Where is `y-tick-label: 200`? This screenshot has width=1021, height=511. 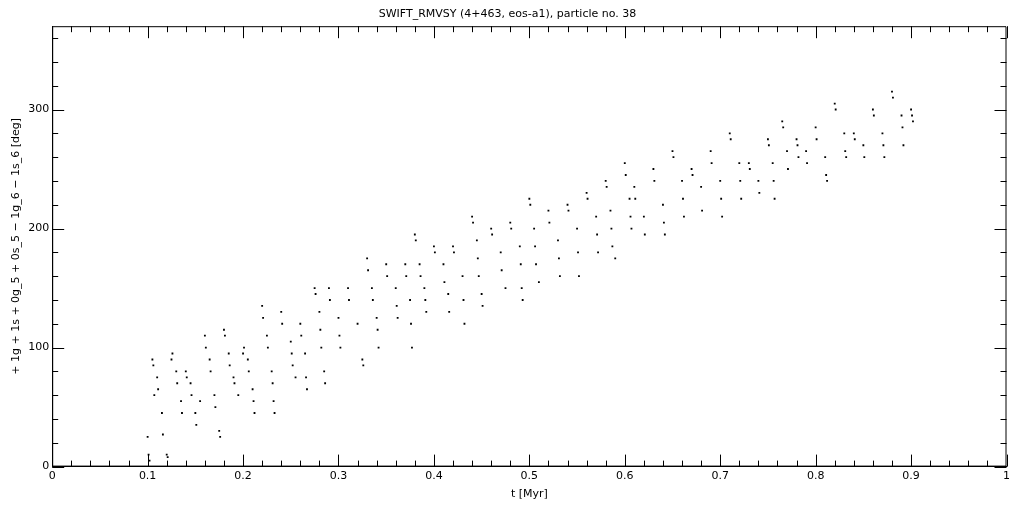 y-tick-label: 200 is located at coordinates (39, 228).